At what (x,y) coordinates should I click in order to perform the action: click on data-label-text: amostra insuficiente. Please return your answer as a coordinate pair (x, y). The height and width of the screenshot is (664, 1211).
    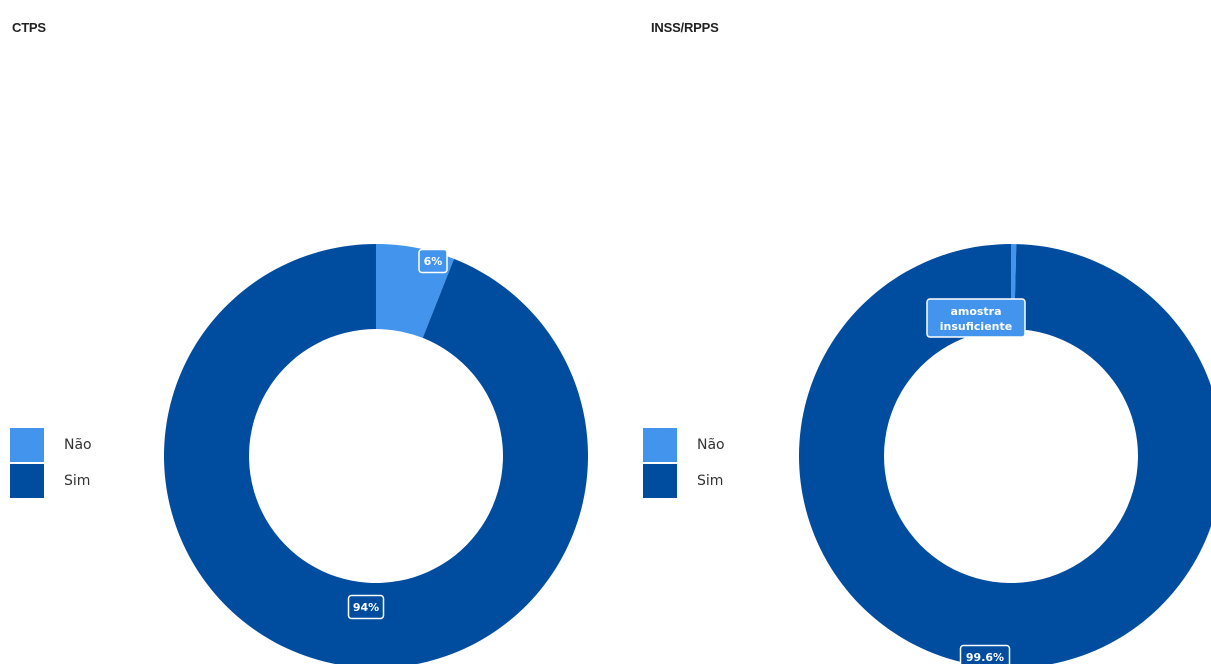
    Looking at the image, I should click on (976, 319).